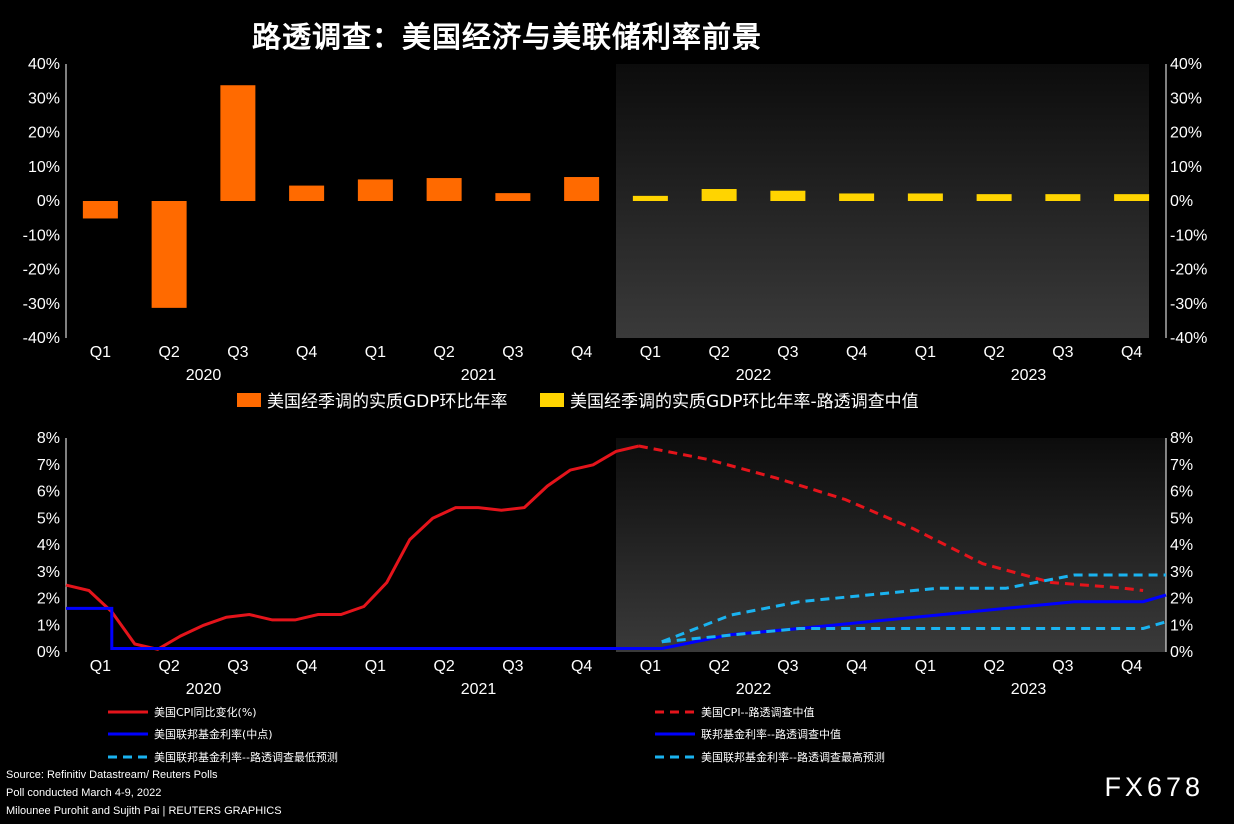 This screenshot has height=824, width=1234. I want to click on legend-label: 美国经季调的实质GDP环比年率-路透调查中值, so click(744, 402).